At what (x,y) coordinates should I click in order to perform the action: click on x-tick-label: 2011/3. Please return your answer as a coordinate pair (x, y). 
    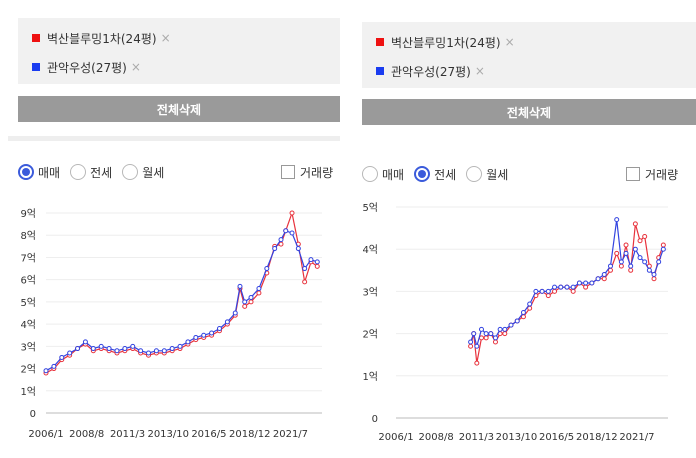
    Looking at the image, I should click on (476, 437).